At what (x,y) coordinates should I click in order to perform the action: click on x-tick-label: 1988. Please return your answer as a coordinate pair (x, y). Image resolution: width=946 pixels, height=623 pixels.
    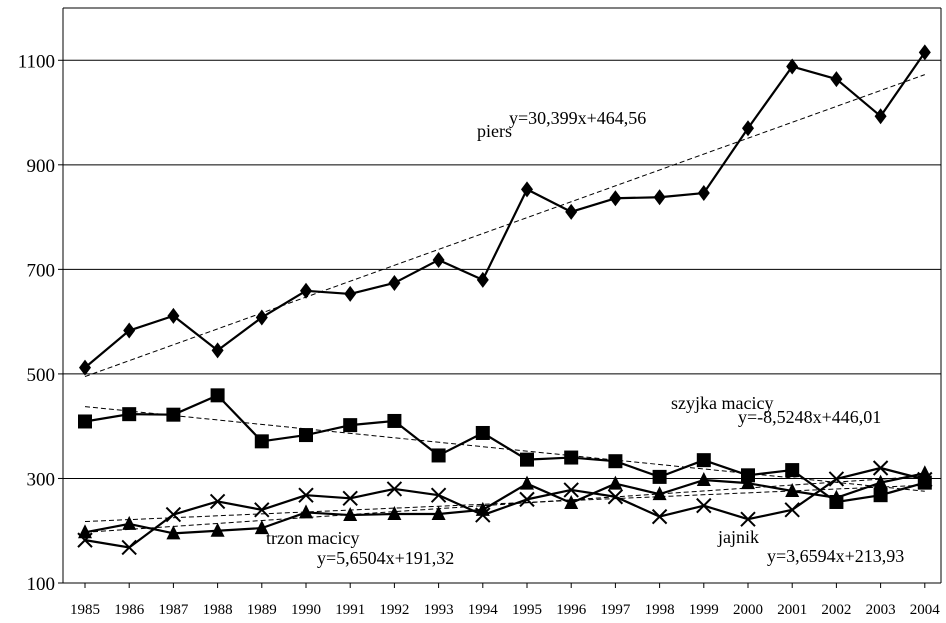
    Looking at the image, I should click on (218, 610).